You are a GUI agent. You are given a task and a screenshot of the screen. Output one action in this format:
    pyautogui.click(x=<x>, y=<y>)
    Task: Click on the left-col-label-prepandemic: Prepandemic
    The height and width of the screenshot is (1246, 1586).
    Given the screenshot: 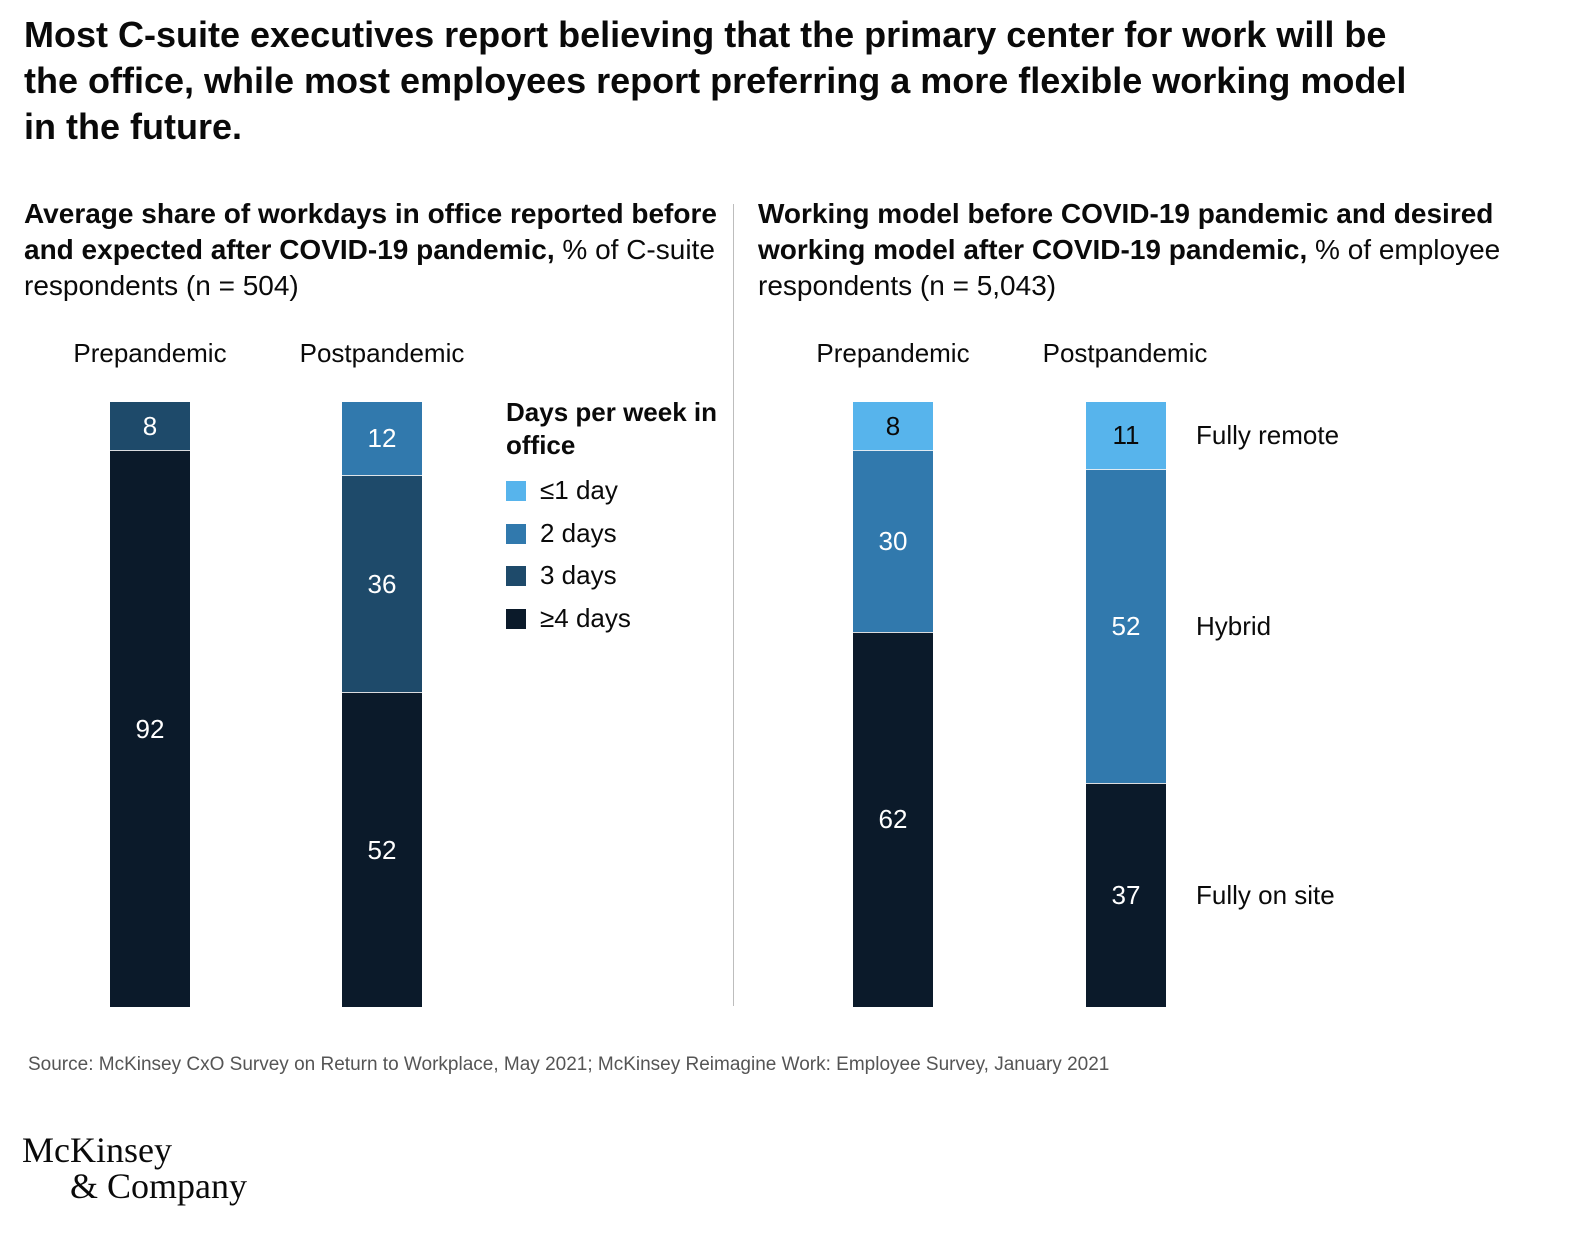 What is the action you would take?
    pyautogui.click(x=150, y=353)
    